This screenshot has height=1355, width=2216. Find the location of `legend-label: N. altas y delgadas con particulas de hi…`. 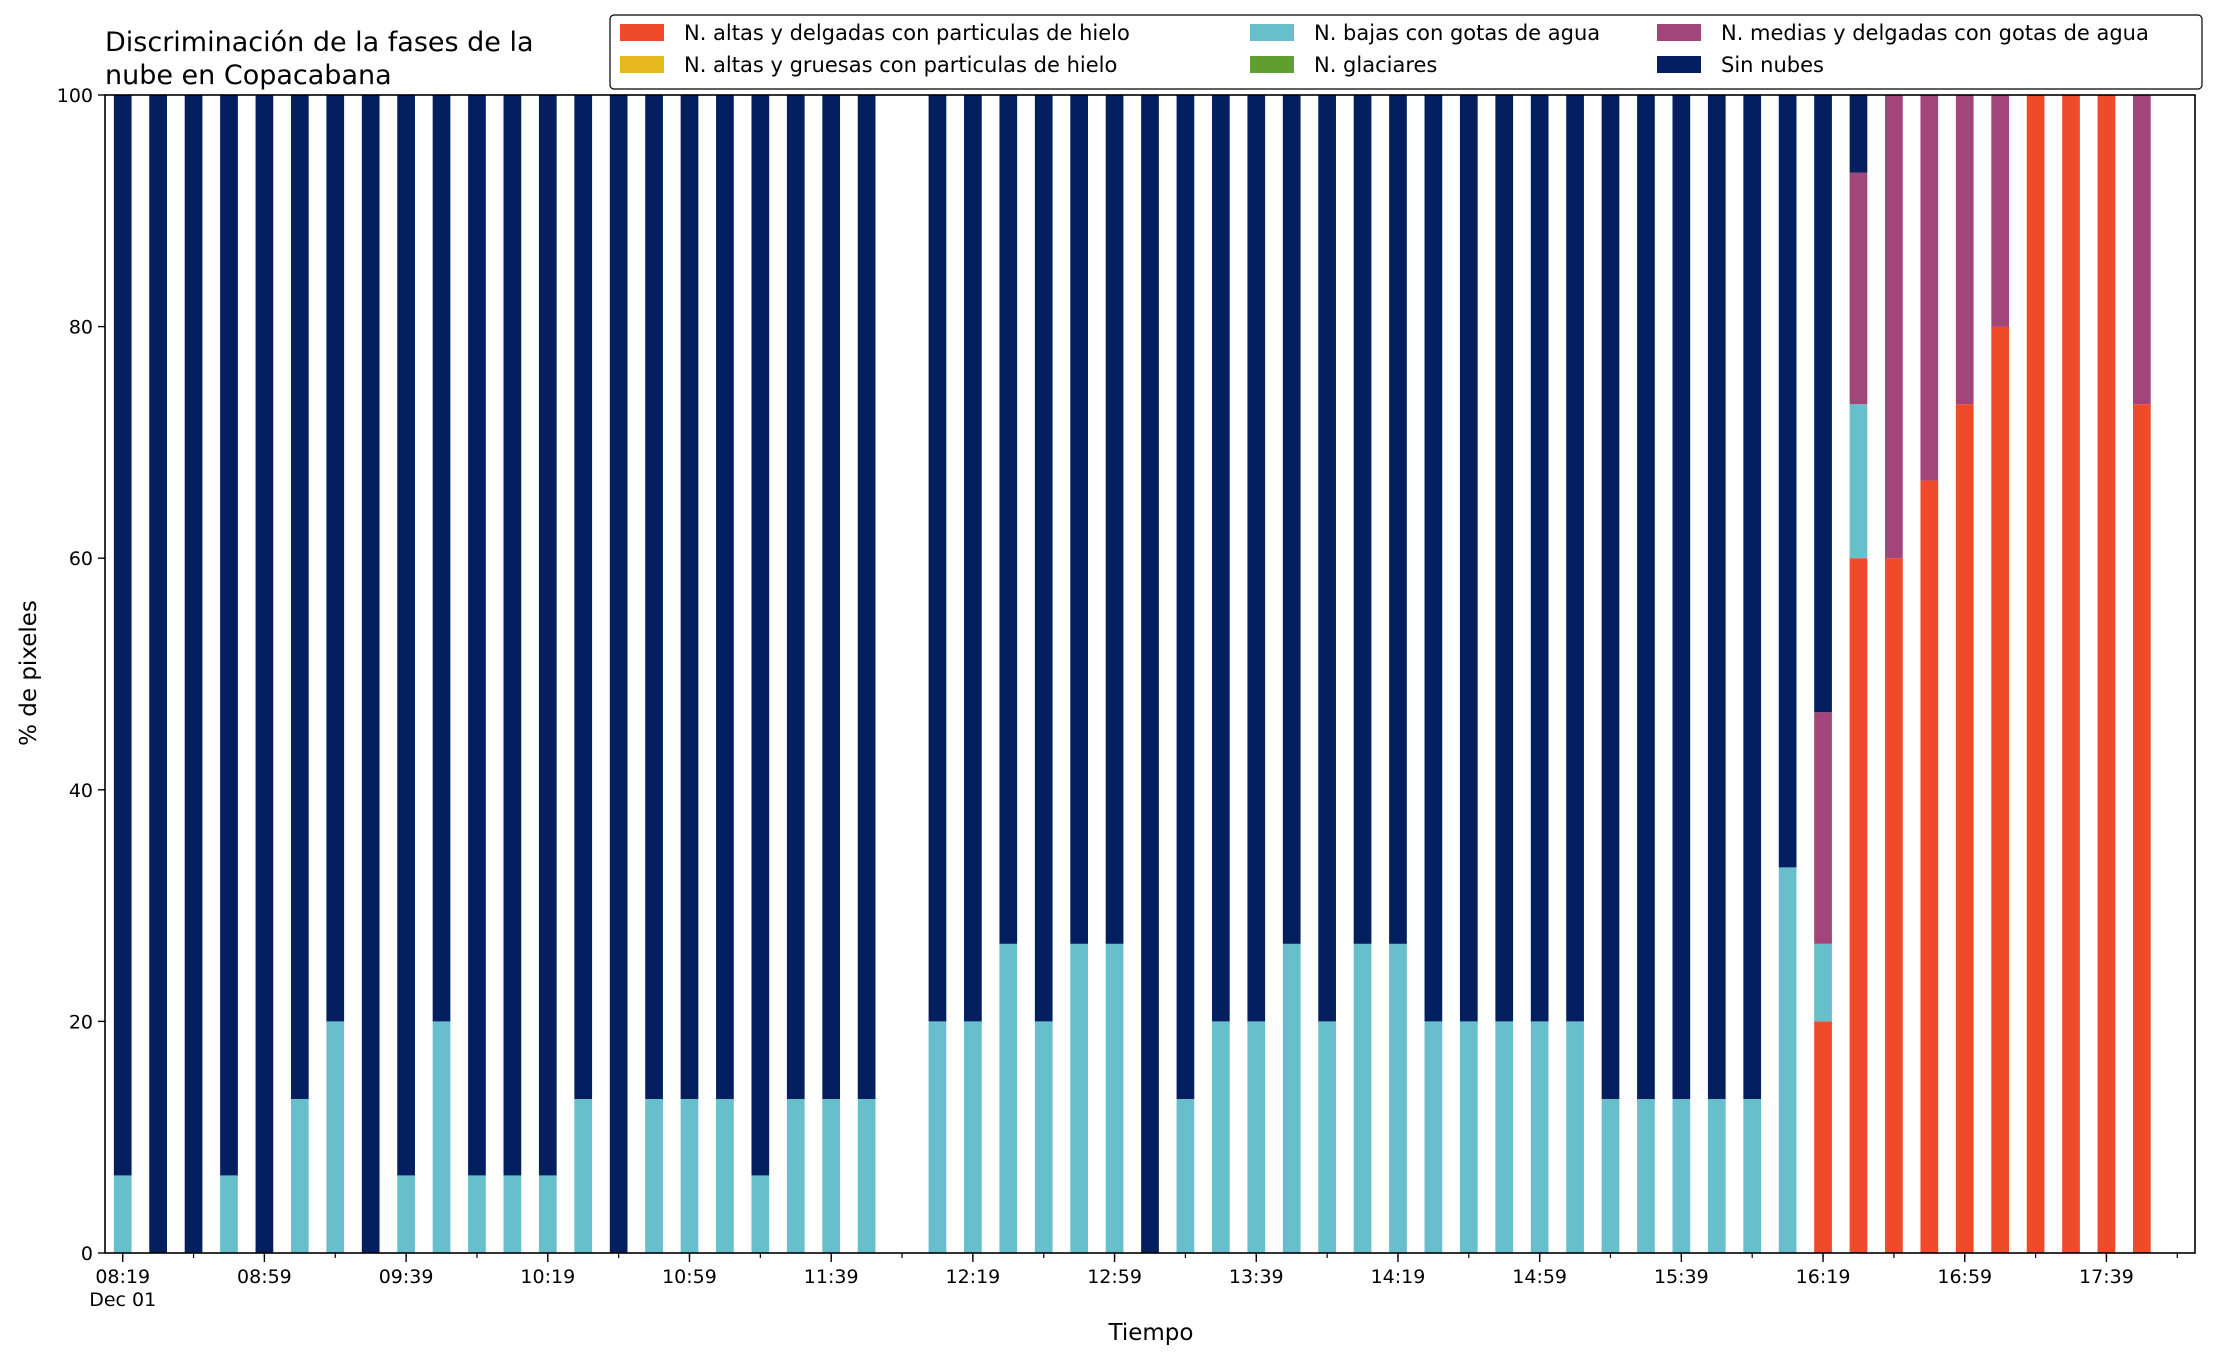

legend-label: N. altas y delgadas con particulas de hi… is located at coordinates (907, 33).